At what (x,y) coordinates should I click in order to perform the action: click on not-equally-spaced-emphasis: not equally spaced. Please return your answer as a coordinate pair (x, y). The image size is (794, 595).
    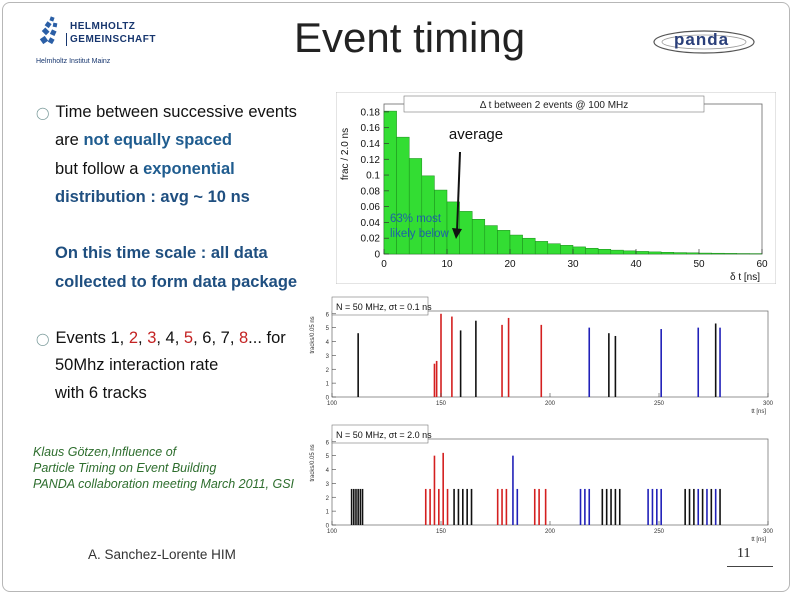
    Looking at the image, I should click on (157, 140).